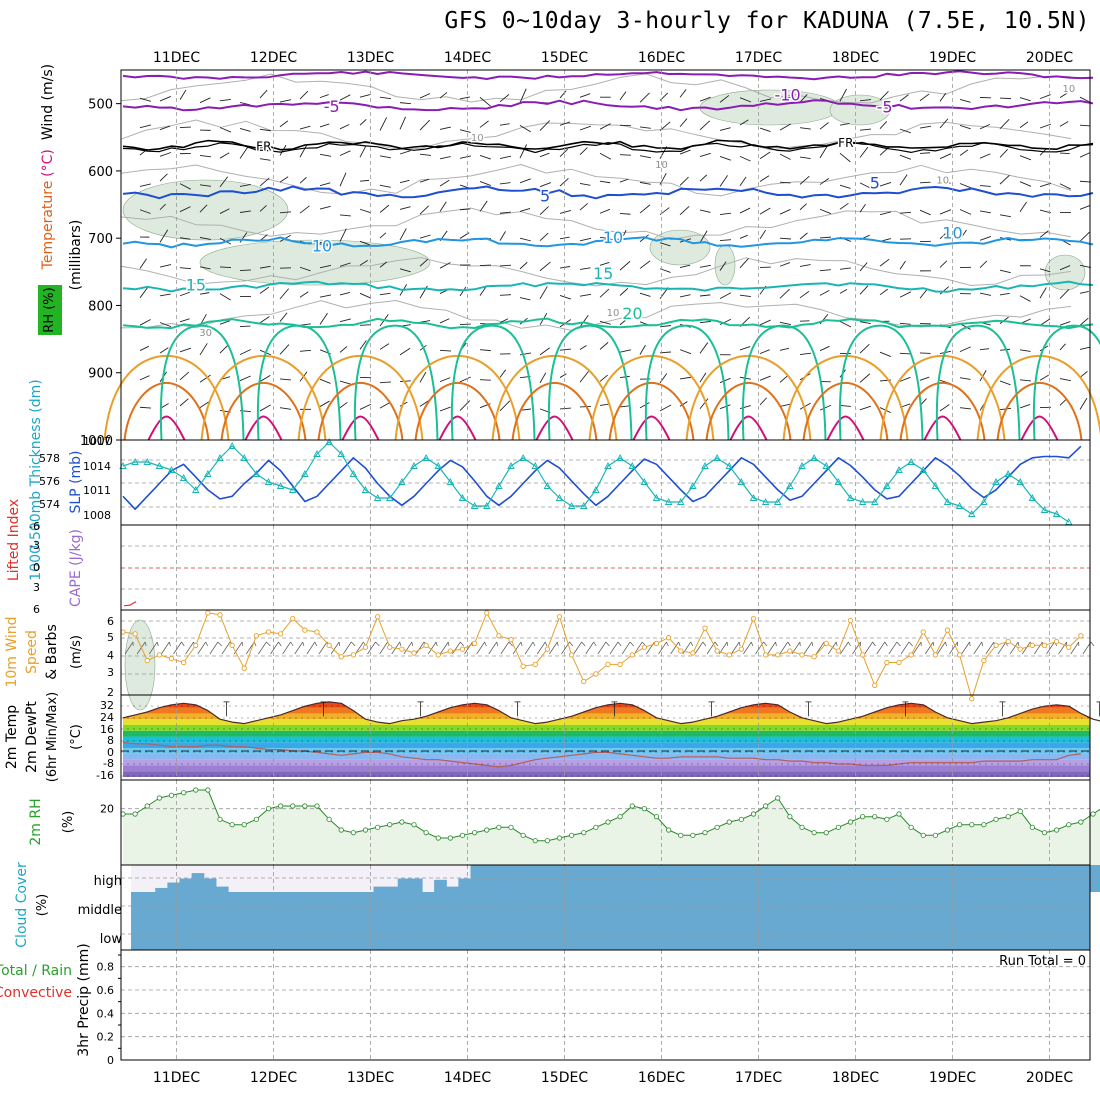 The image size is (1100, 1100). I want to click on wind-frame, so click(605, 652).